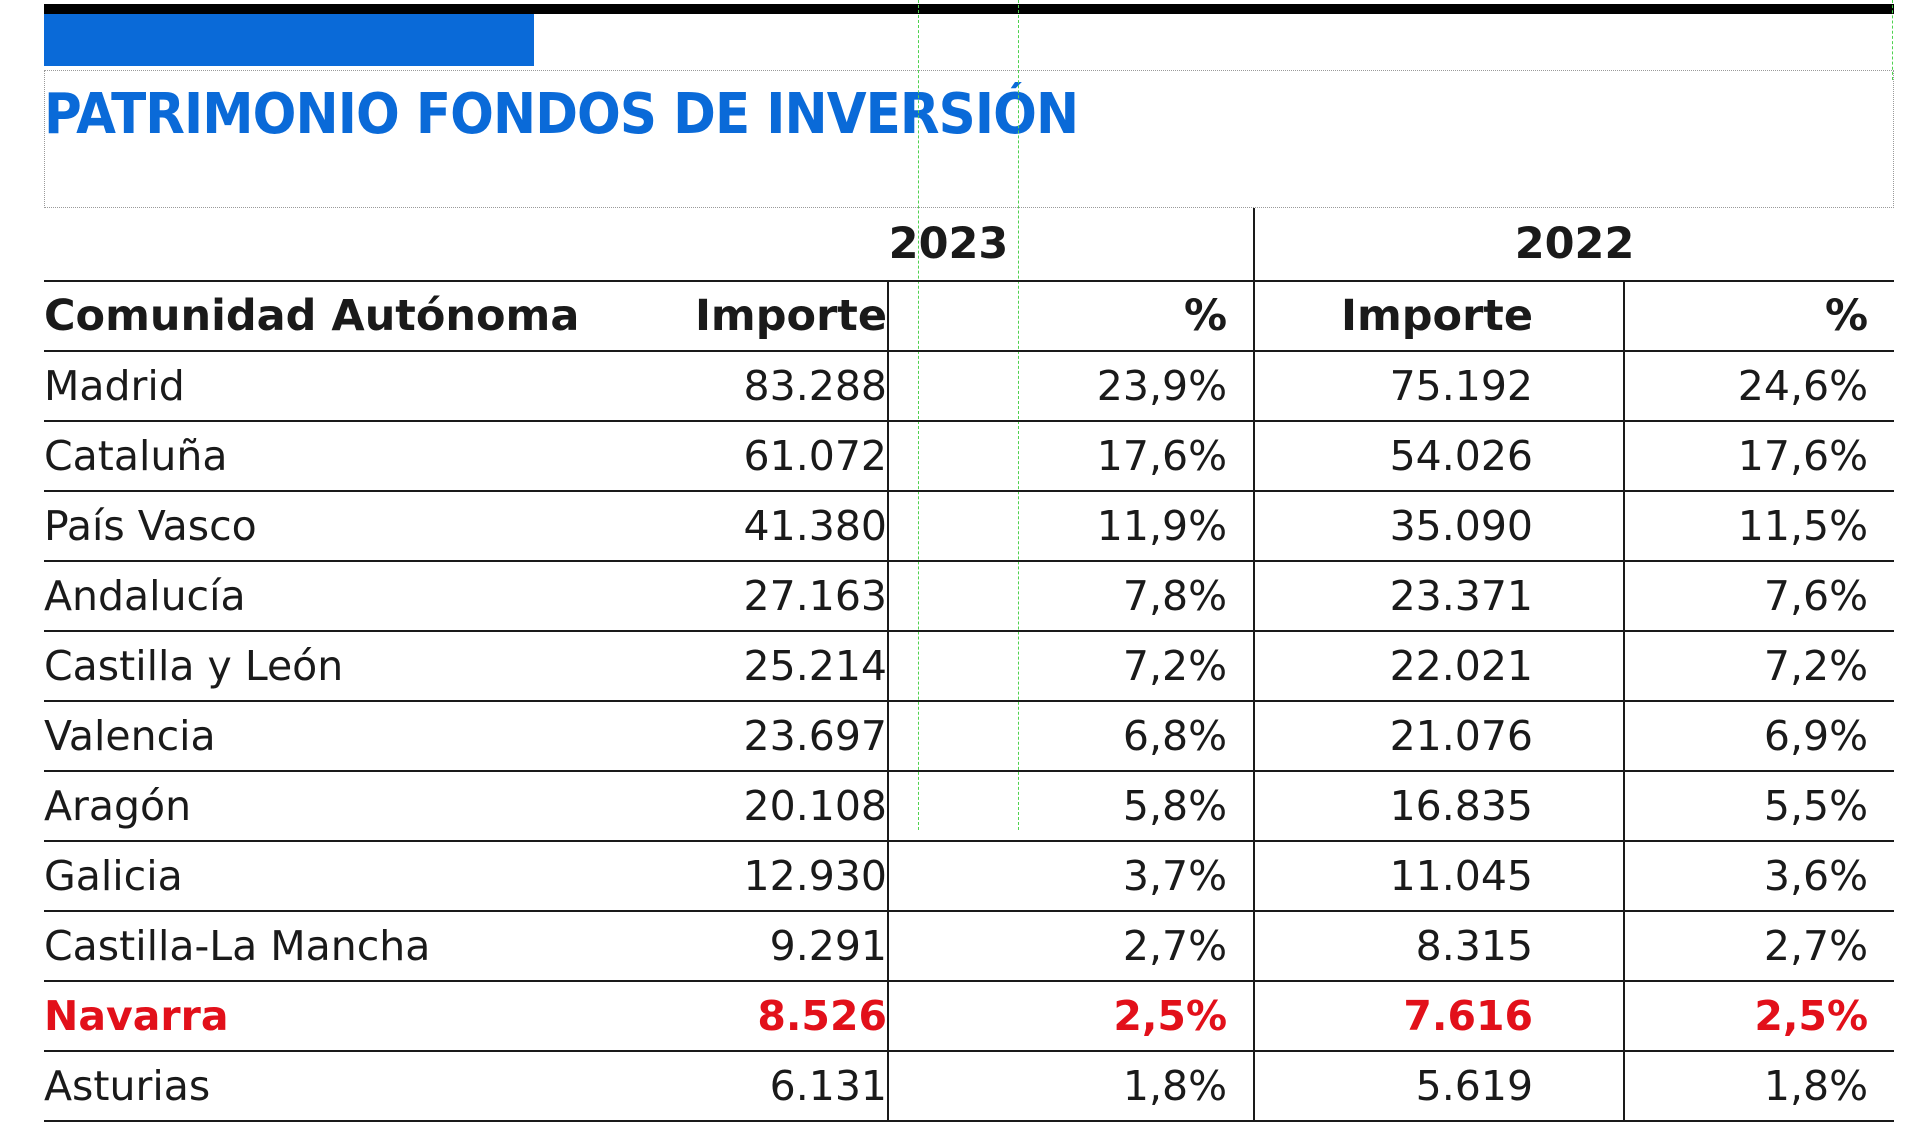 The height and width of the screenshot is (1122, 1920). I want to click on importe-2023-cell: 20.108, so click(766, 806).